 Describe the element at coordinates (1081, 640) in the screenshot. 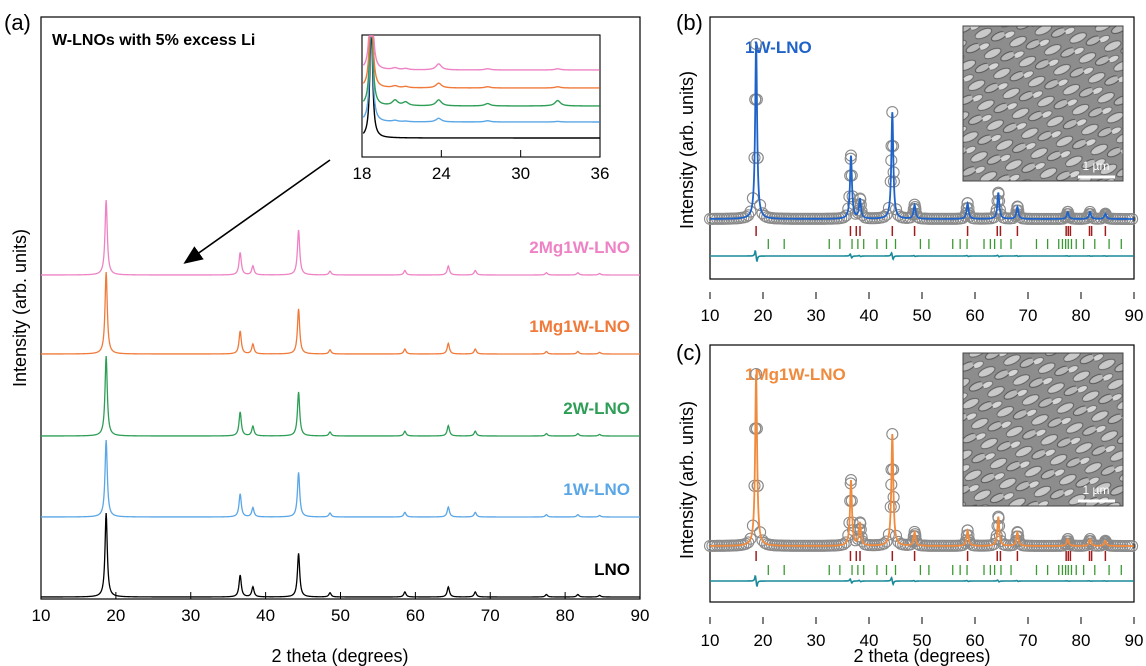

I see `panel-c-x-tick-label: 80` at that location.